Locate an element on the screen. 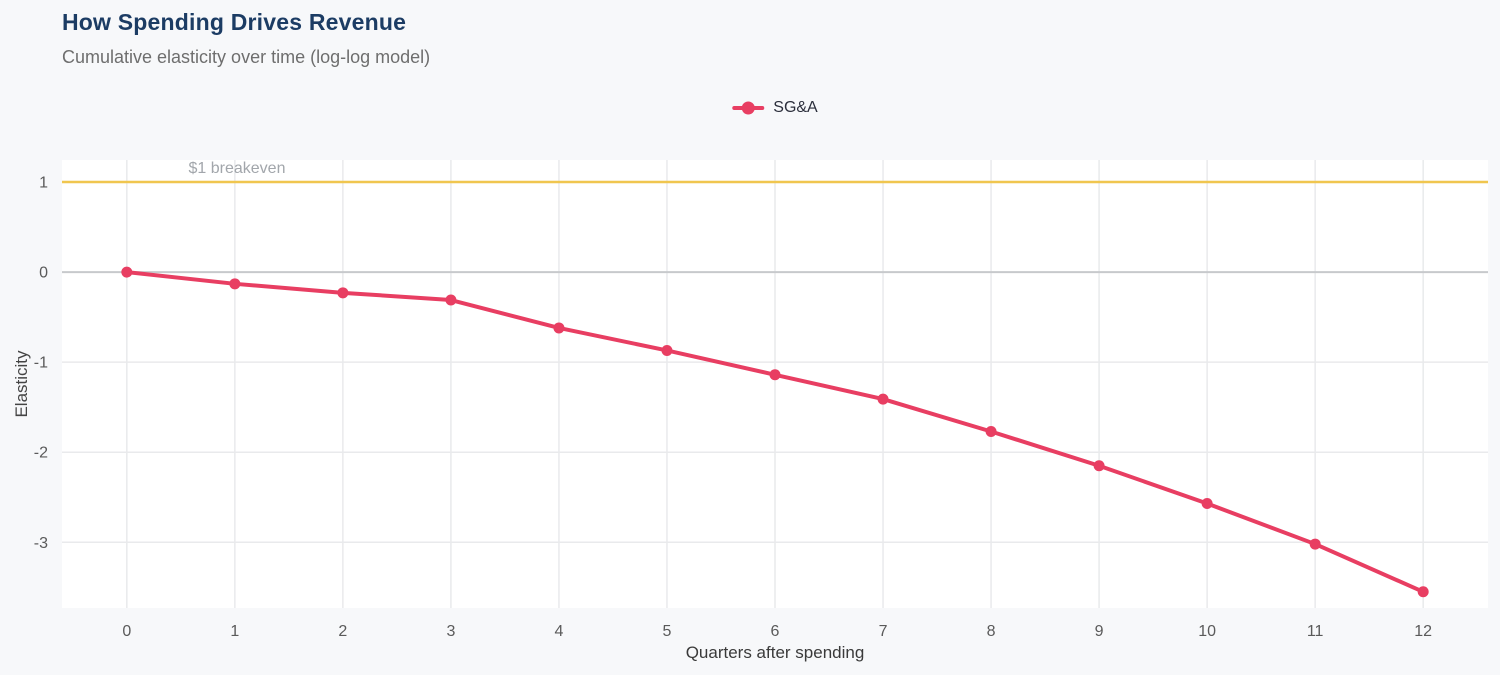  y-tick-label: 1 is located at coordinates (43, 183).